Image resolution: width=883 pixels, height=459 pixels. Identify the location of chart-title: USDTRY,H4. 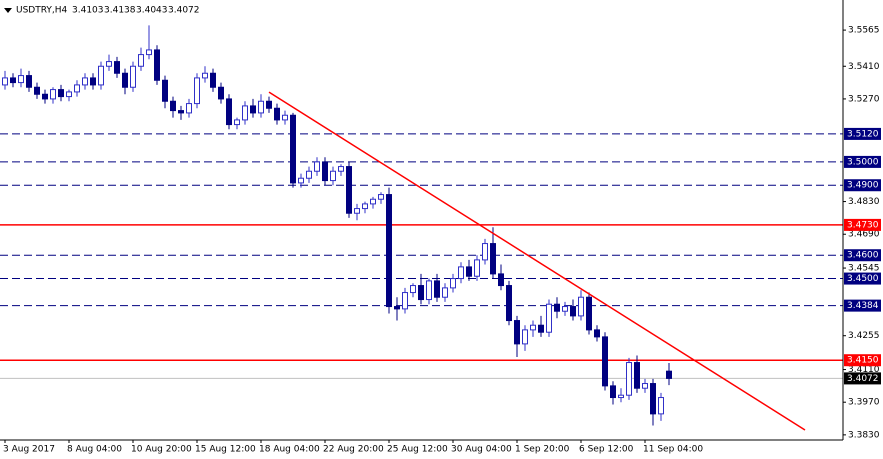
(42, 11).